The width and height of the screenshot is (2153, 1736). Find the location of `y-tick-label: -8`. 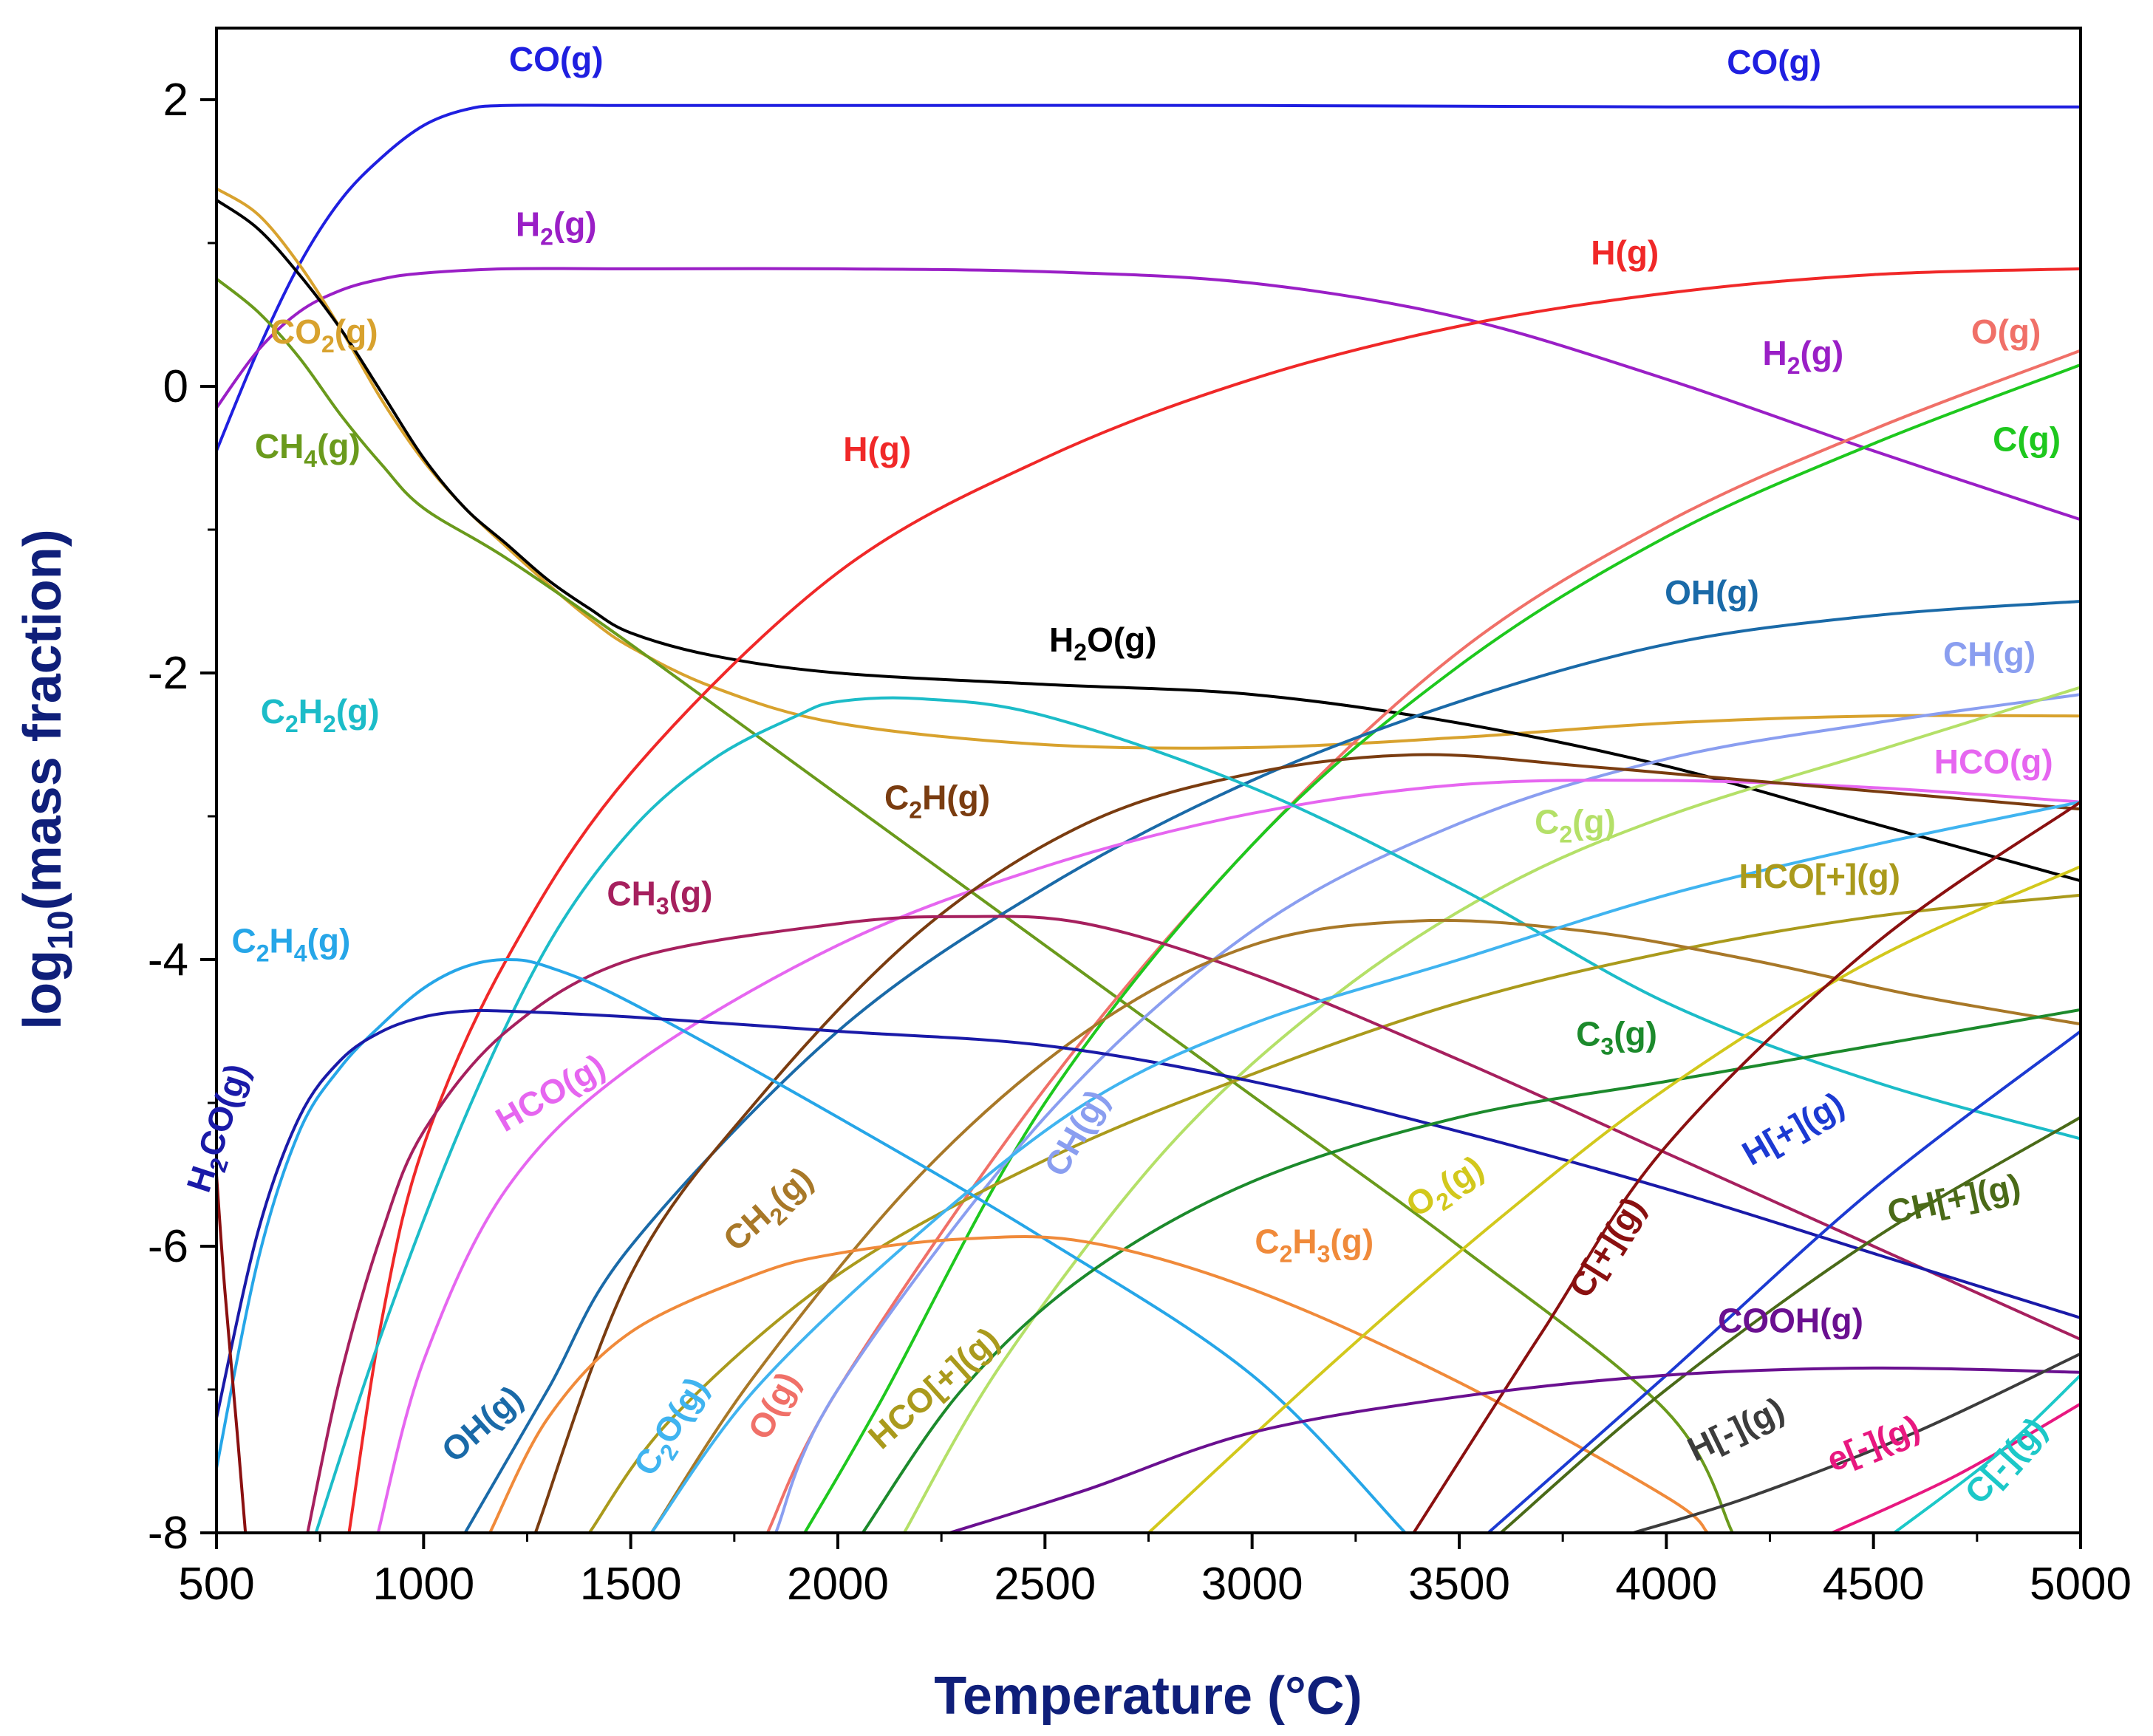

y-tick-label: -8 is located at coordinates (168, 1533).